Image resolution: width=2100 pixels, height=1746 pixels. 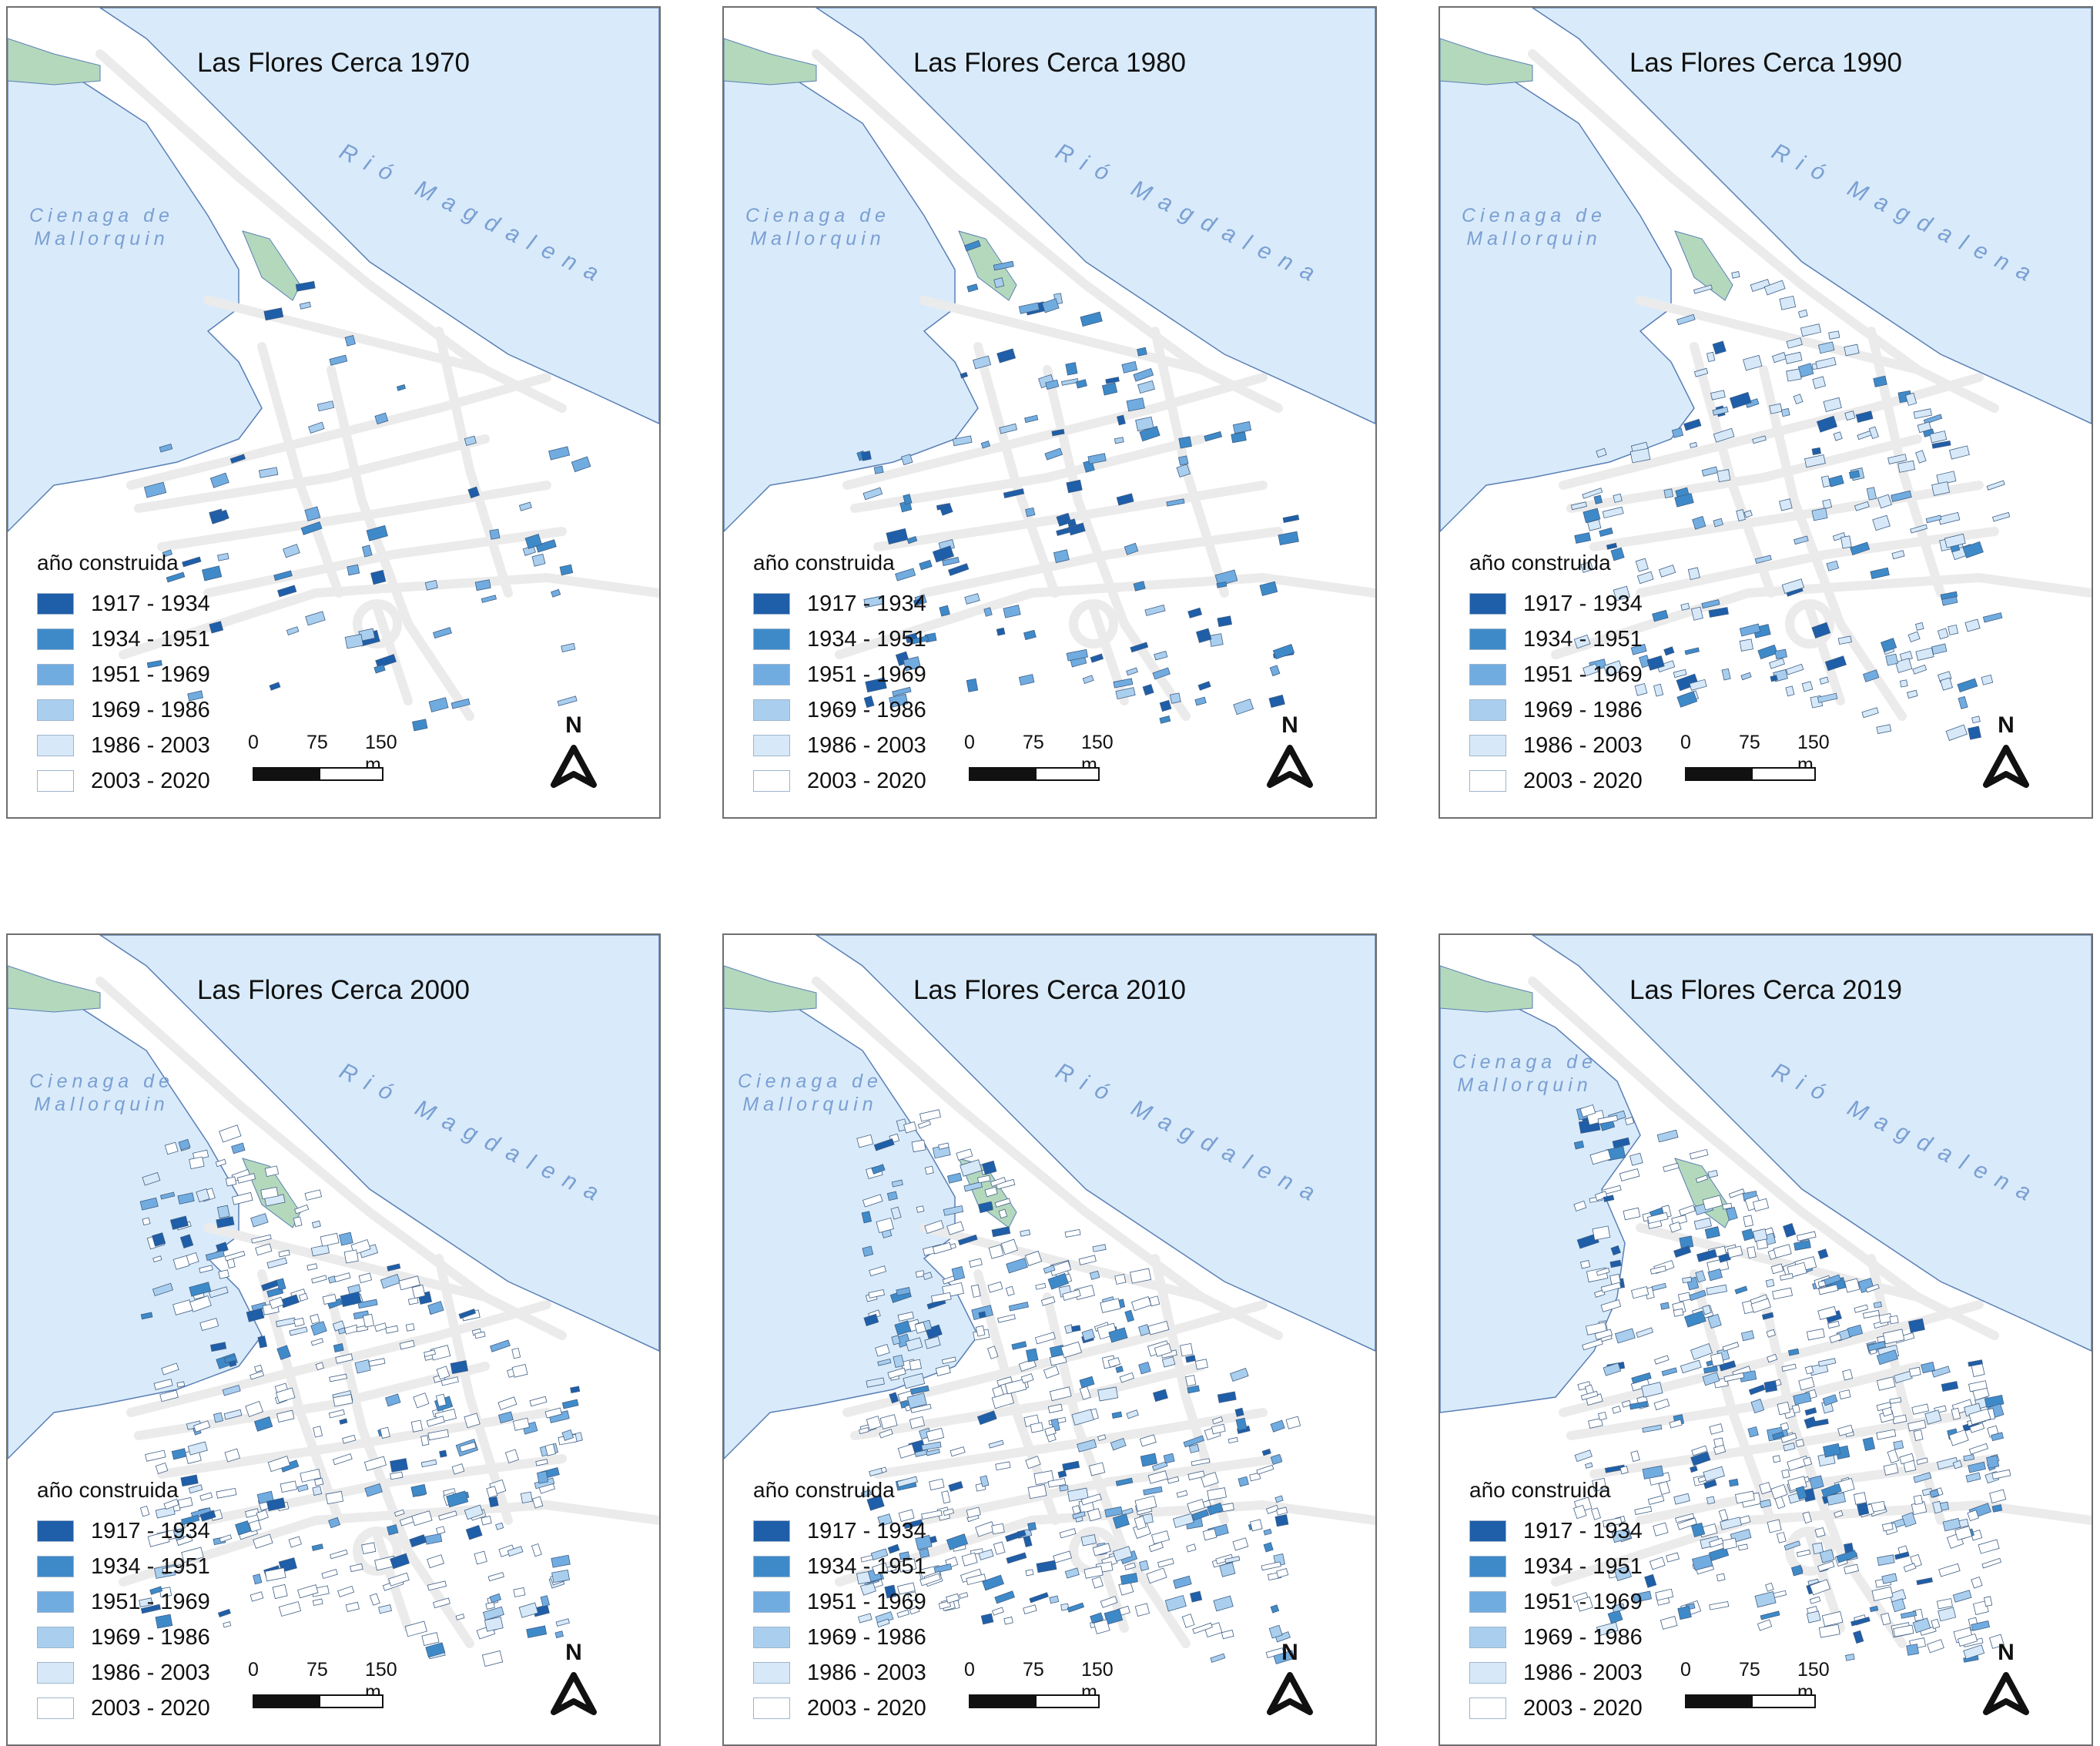 I want to click on scale-tick-75: 75, so click(x=1749, y=742).